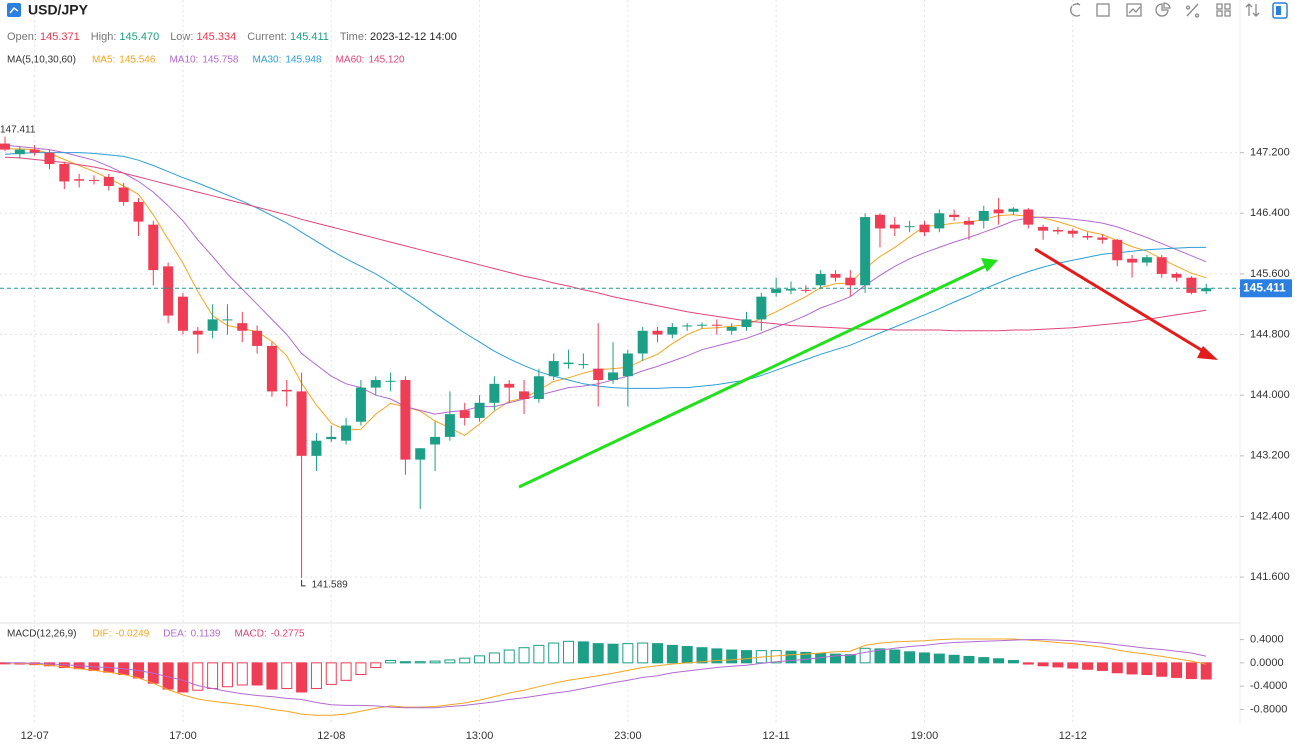 The image size is (1295, 745). I want to click on percent-button, so click(1192, 10).